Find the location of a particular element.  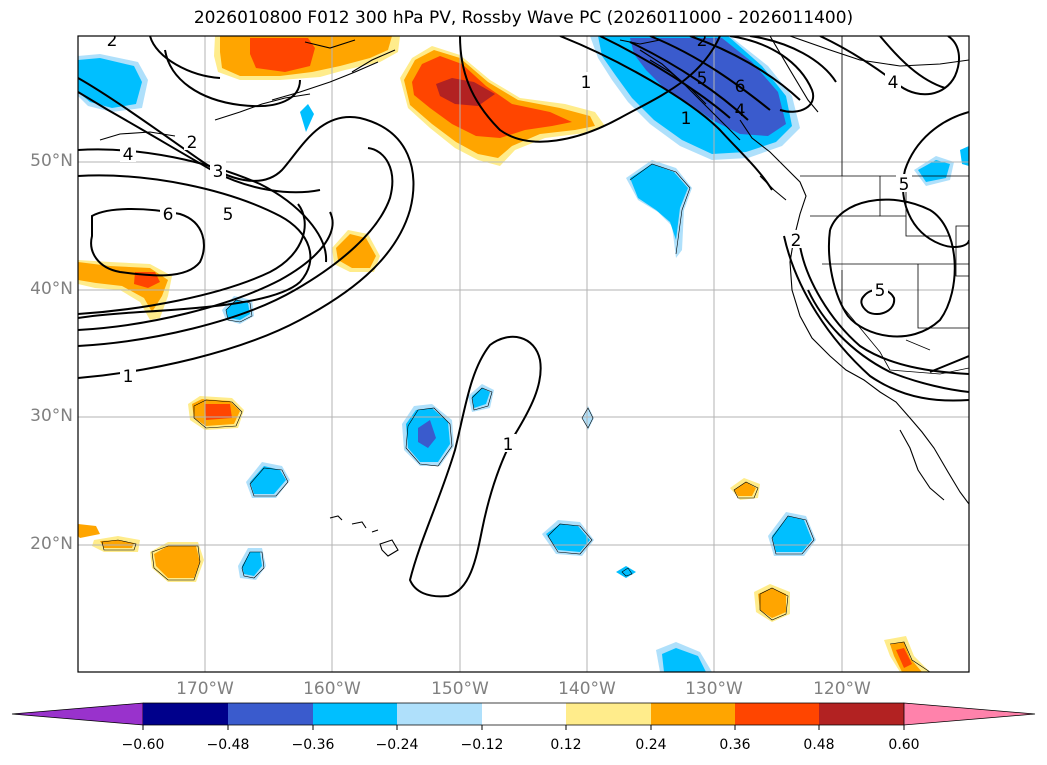

lat-label-30n: 30°N is located at coordinates (51, 416).